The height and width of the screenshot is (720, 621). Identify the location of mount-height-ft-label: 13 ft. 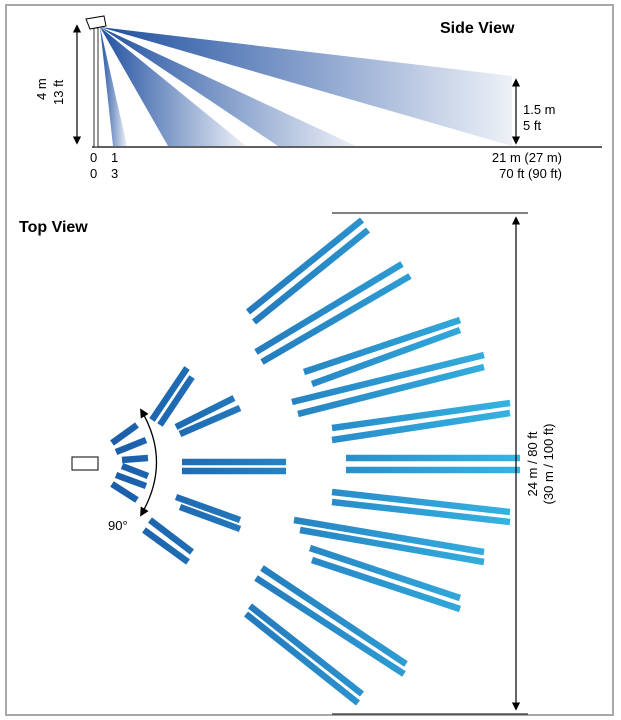
(58, 92).